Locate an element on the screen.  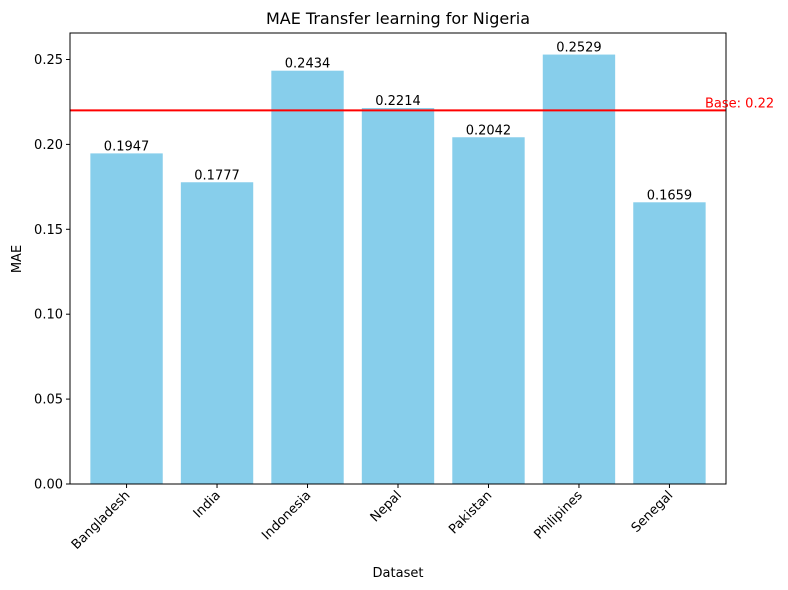
x-tick-label-india: India is located at coordinates (207, 504).